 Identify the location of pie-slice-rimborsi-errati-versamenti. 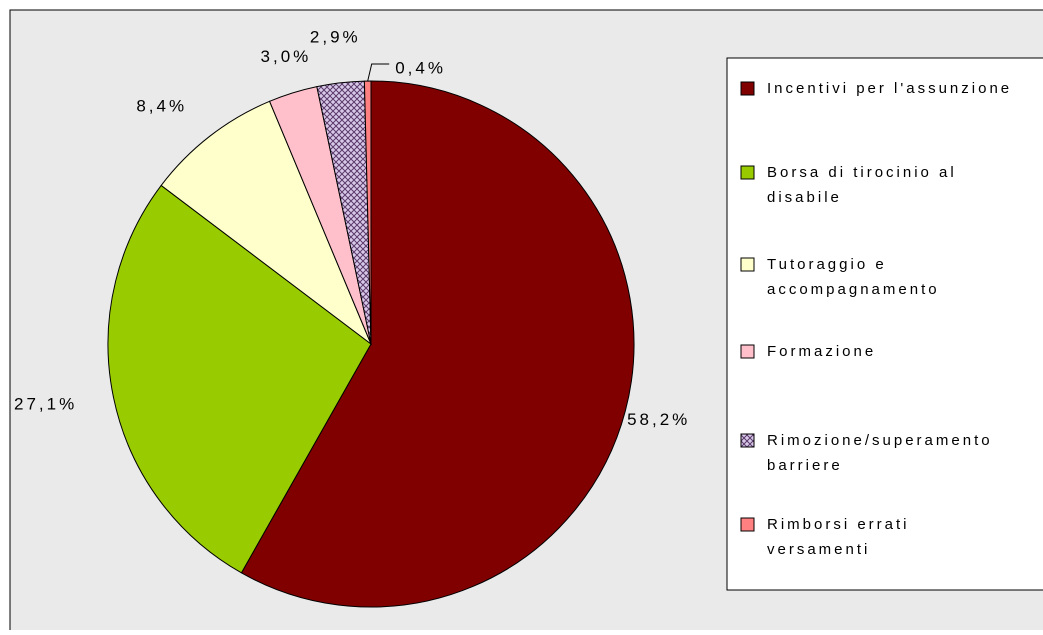
(367, 212).